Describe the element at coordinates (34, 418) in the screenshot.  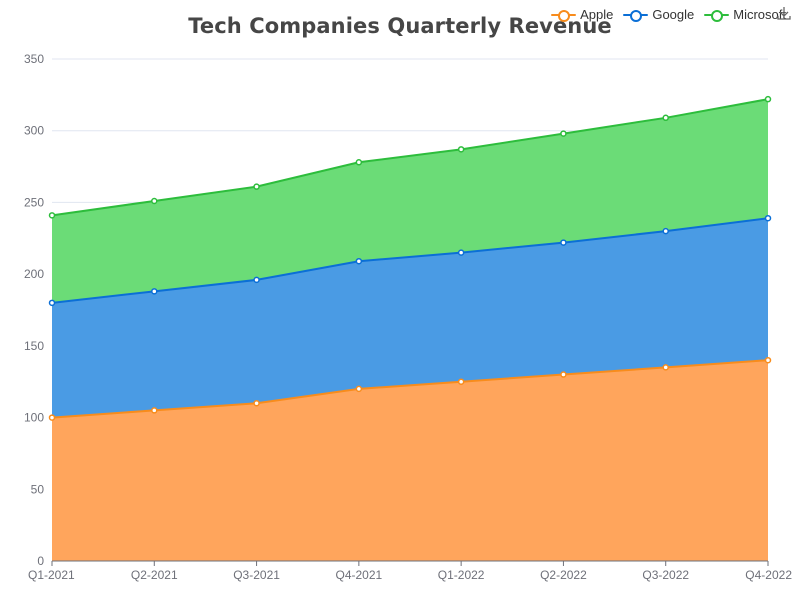
I see `y-tick-label: 100` at that location.